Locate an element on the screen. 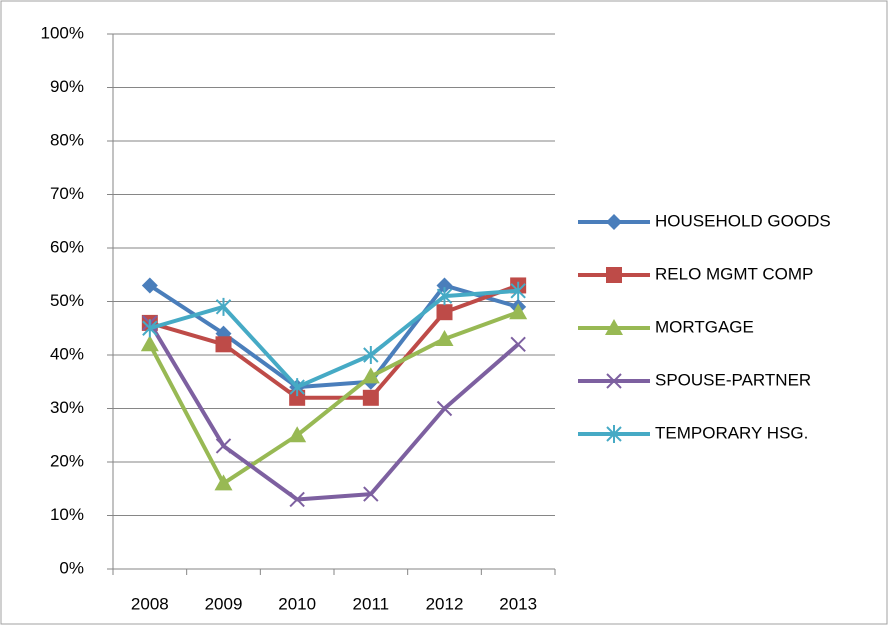  y-tick-label: 100% is located at coordinates (62, 32).